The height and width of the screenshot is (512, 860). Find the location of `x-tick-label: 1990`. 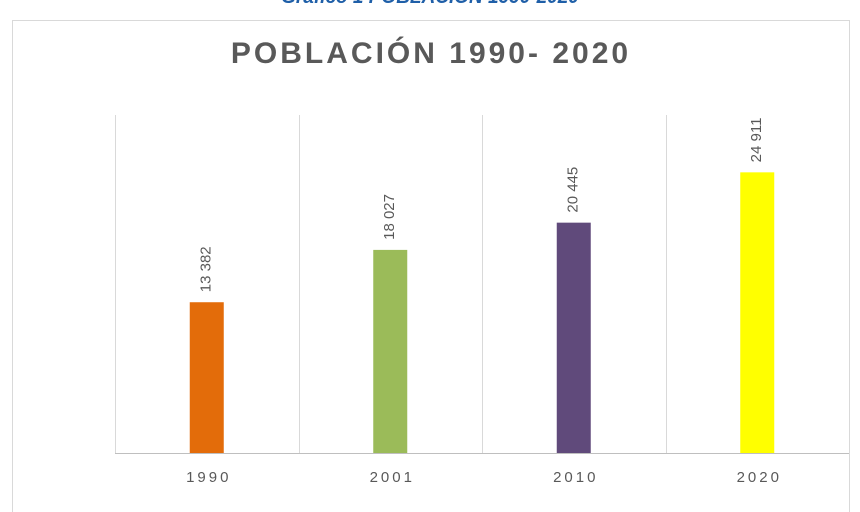

x-tick-label: 1990 is located at coordinates (208, 477).